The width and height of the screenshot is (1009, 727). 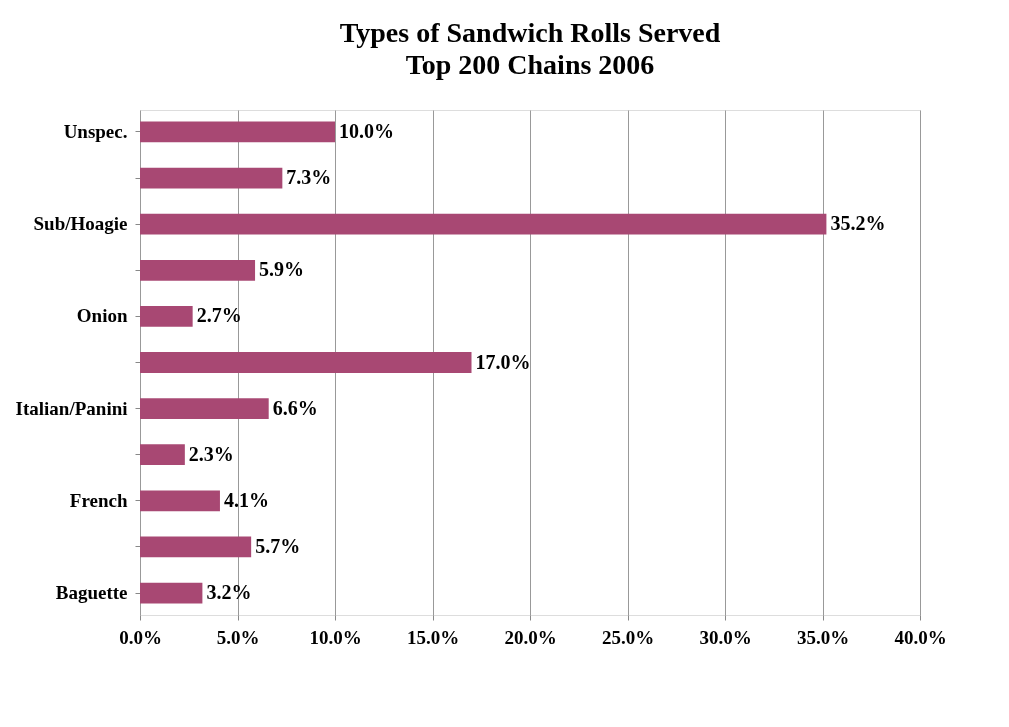 I want to click on x-tick-label: 5.0%, so click(x=238, y=637).